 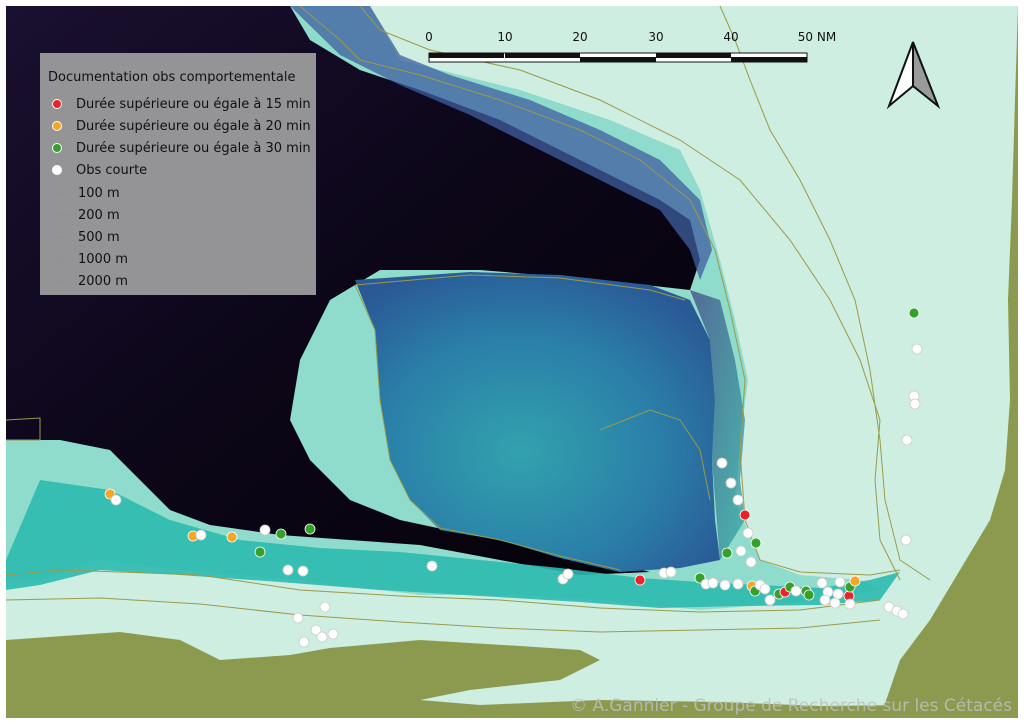 I want to click on legend-isobath-200: 200 m, so click(x=86, y=215).